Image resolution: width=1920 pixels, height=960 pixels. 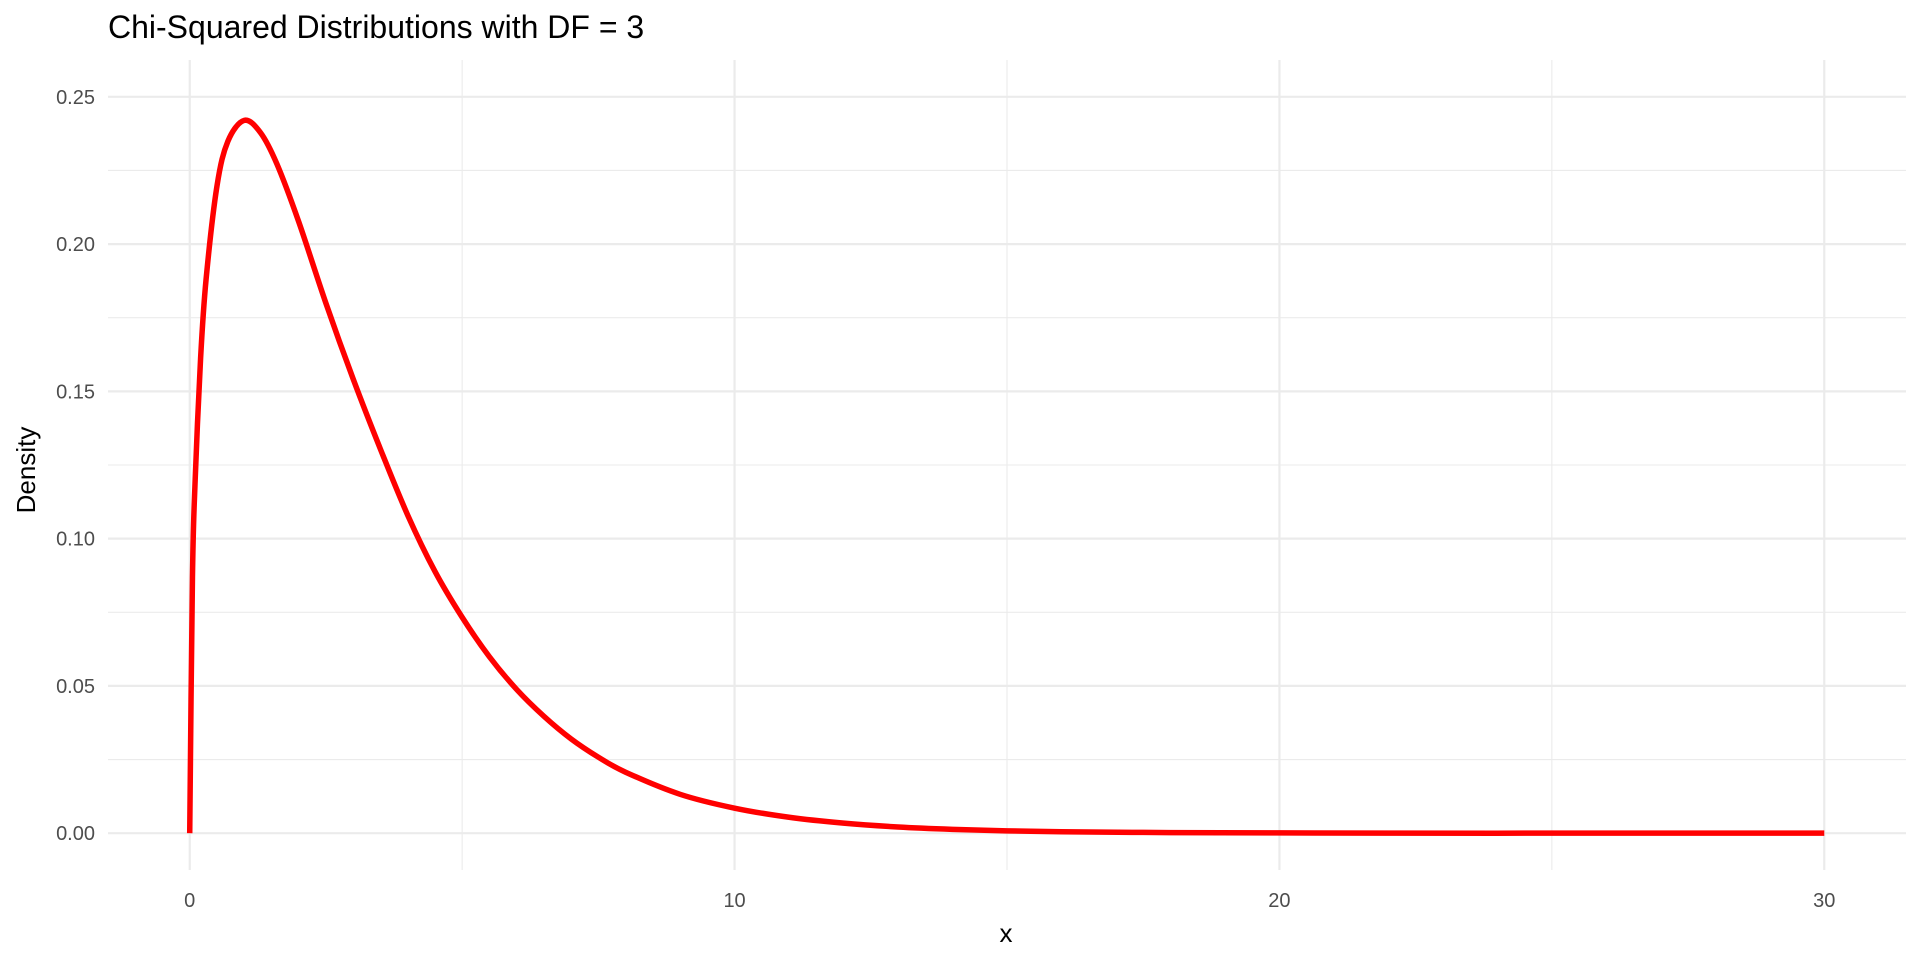 I want to click on x-tick-label: 30, so click(x=1824, y=901).